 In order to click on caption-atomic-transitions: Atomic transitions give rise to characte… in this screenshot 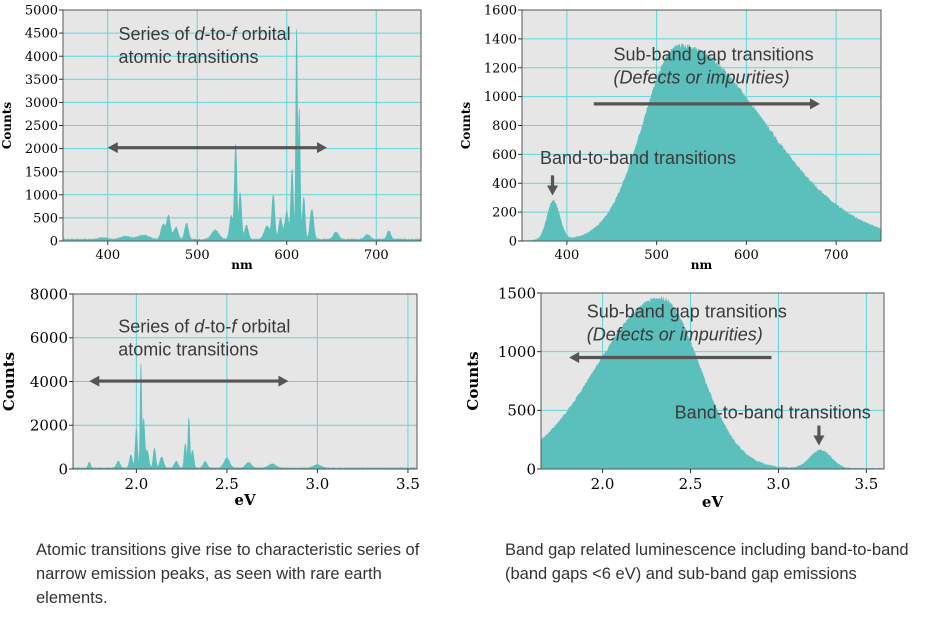, I will do `click(228, 574)`.